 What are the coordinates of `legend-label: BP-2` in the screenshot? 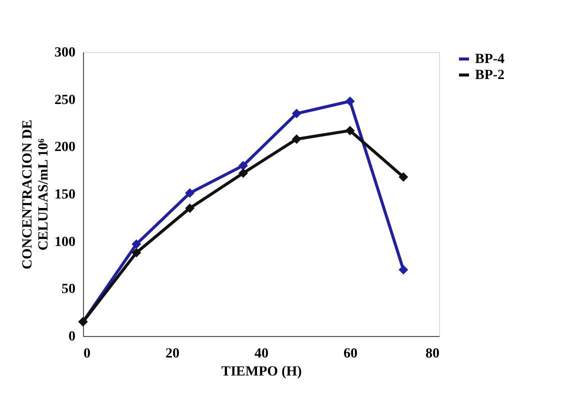 It's located at (490, 75).